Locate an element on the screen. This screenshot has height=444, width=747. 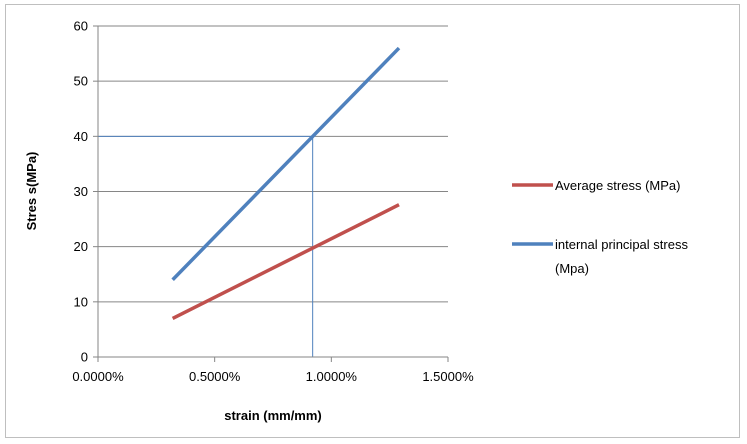
x-tick-label: 1.5000% is located at coordinates (448, 376).